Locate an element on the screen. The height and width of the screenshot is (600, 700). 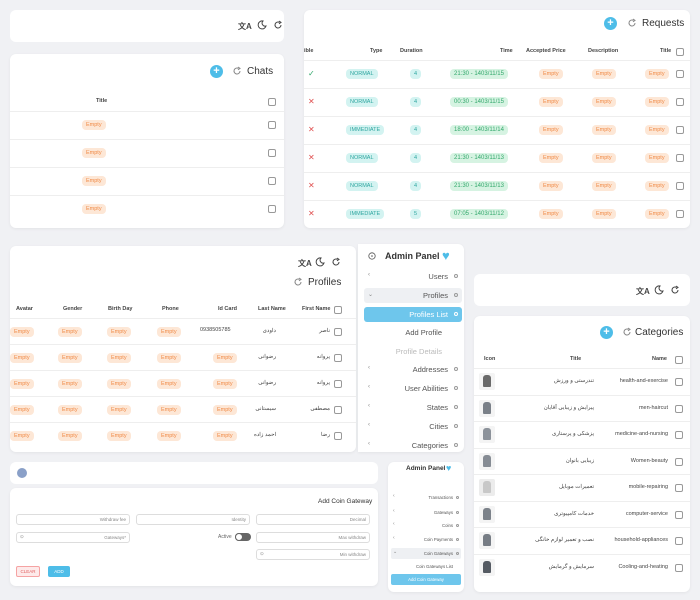
table-row: پیرایش و زیبایی آقایان men-haircut is located at coordinates (582, 407).